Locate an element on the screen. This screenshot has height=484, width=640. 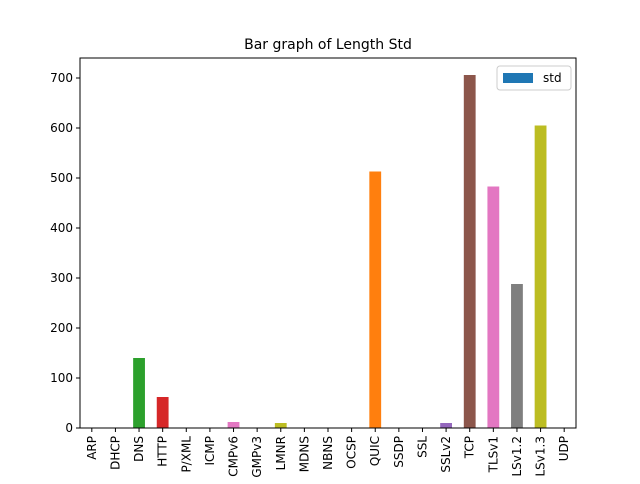
x-tick-label: SSDP is located at coordinates (399, 452).